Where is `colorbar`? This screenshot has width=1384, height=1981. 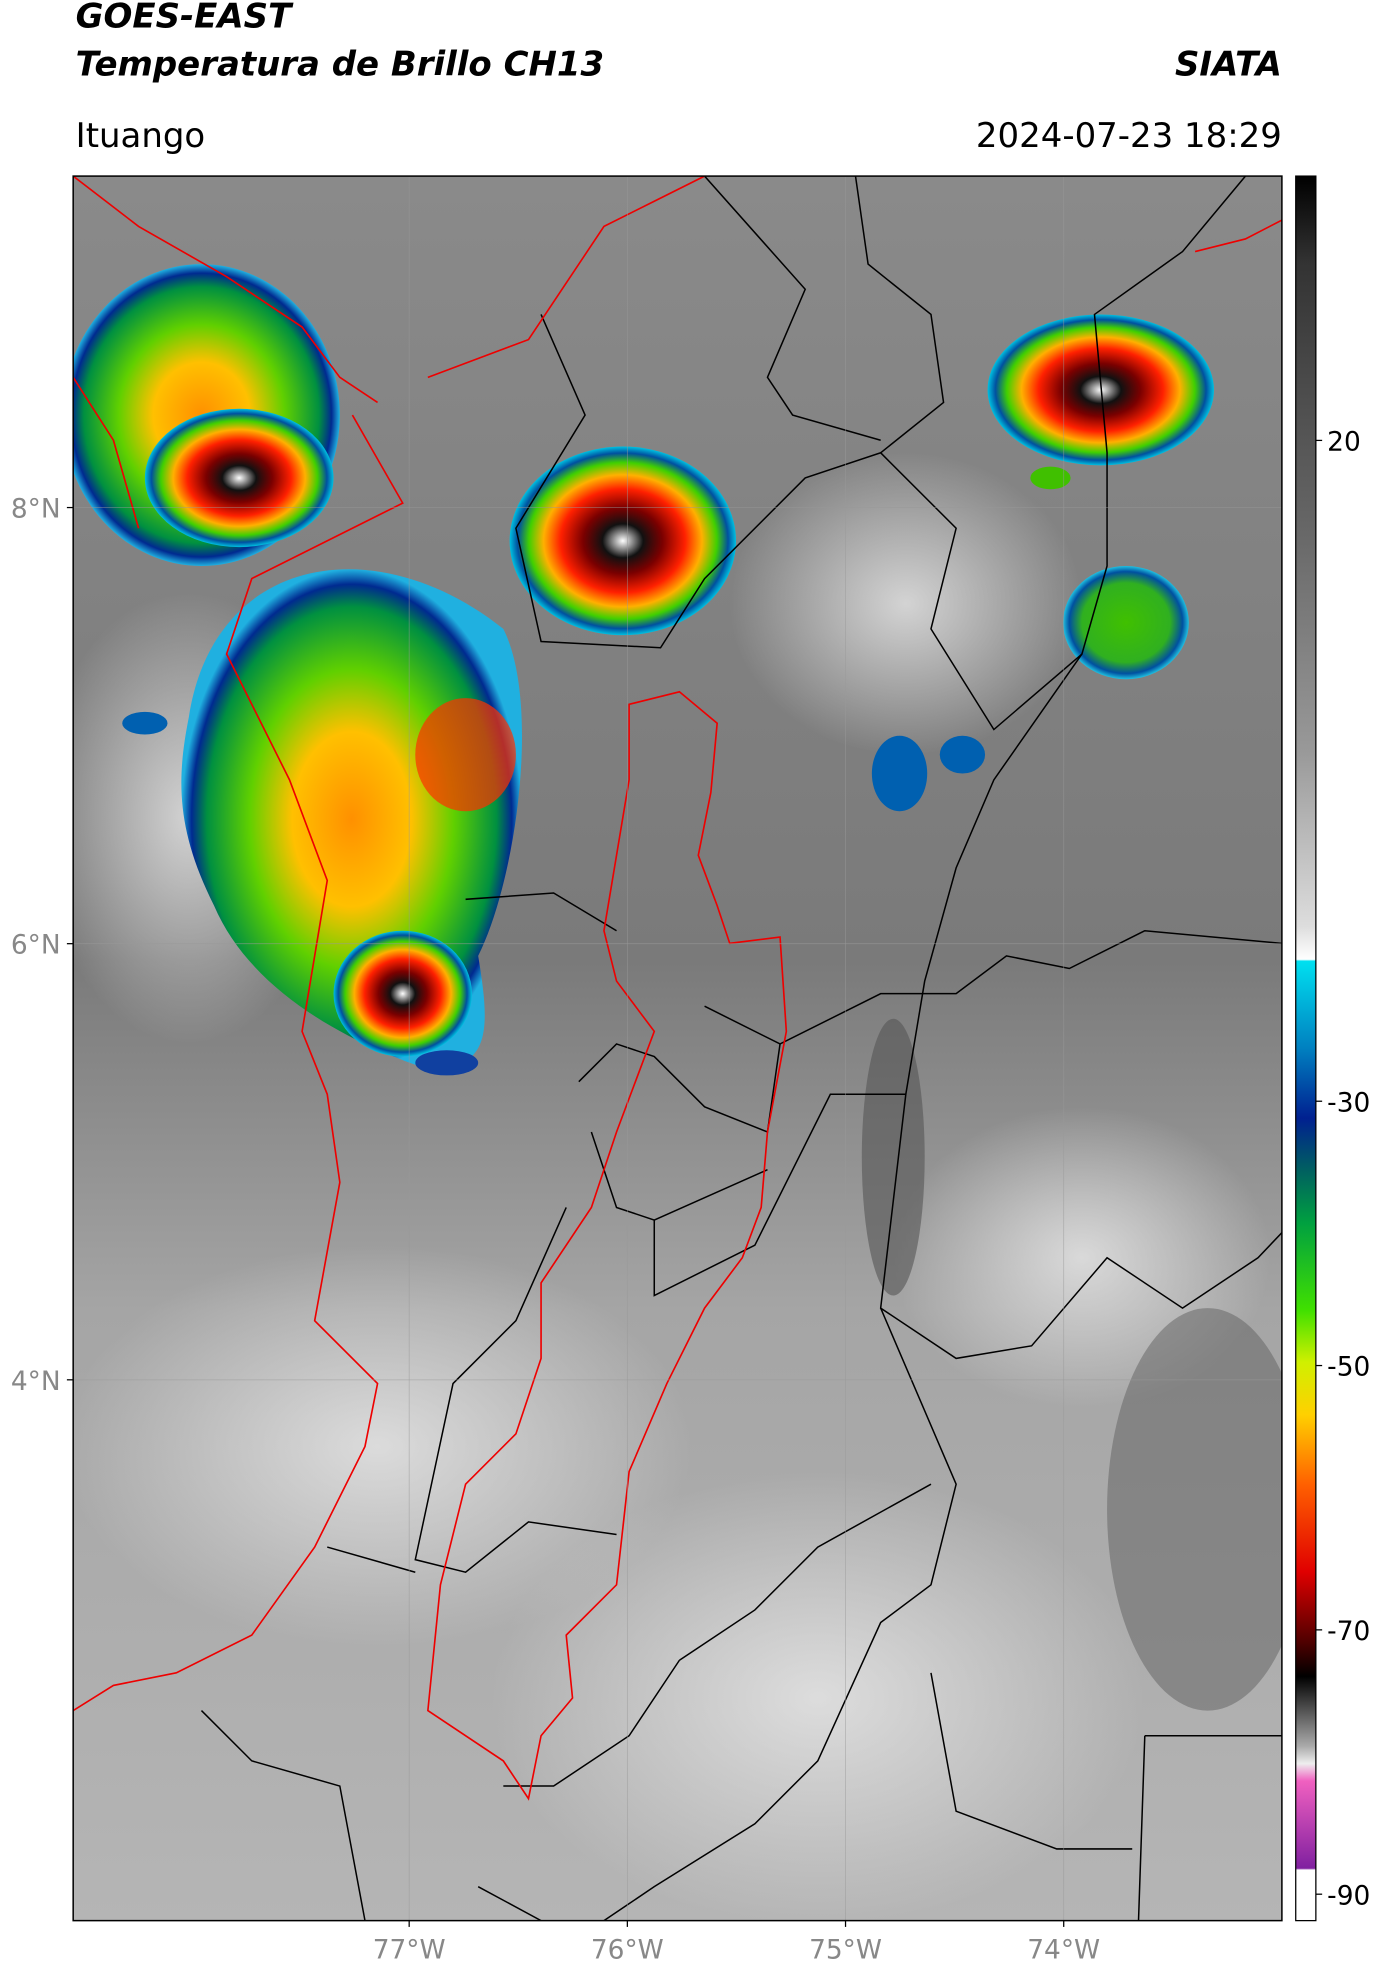
colorbar is located at coordinates (1306, 1048).